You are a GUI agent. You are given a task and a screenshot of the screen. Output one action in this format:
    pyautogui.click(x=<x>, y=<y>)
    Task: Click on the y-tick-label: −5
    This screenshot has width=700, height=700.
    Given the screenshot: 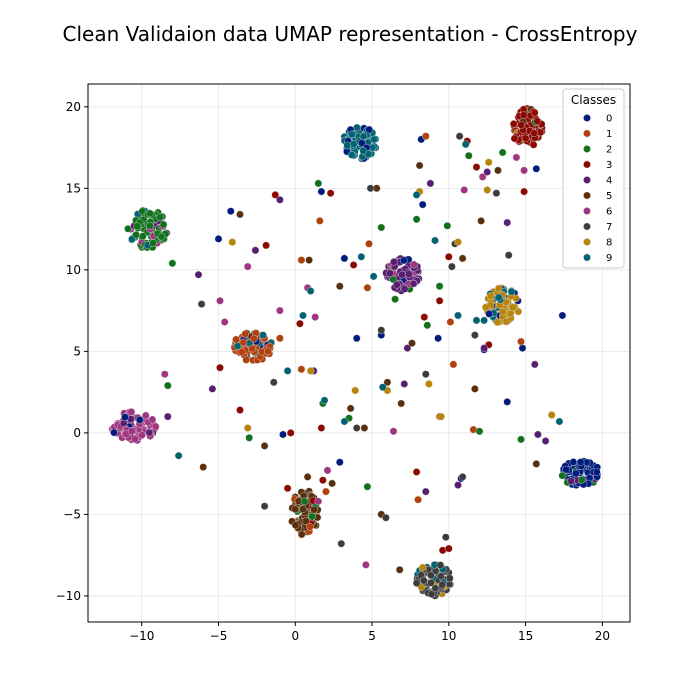 What is the action you would take?
    pyautogui.click(x=72, y=514)
    